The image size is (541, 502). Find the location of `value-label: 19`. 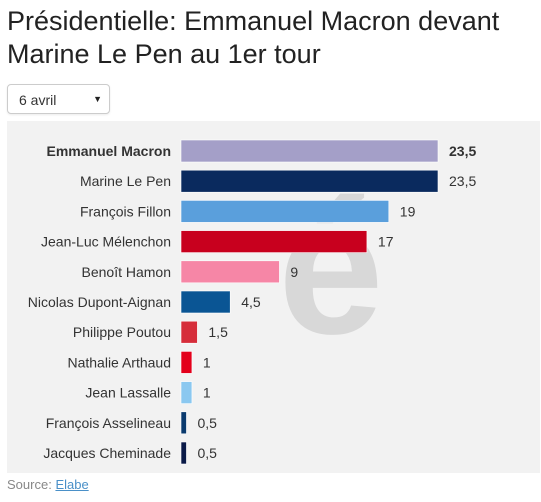

value-label: 19 is located at coordinates (408, 211).